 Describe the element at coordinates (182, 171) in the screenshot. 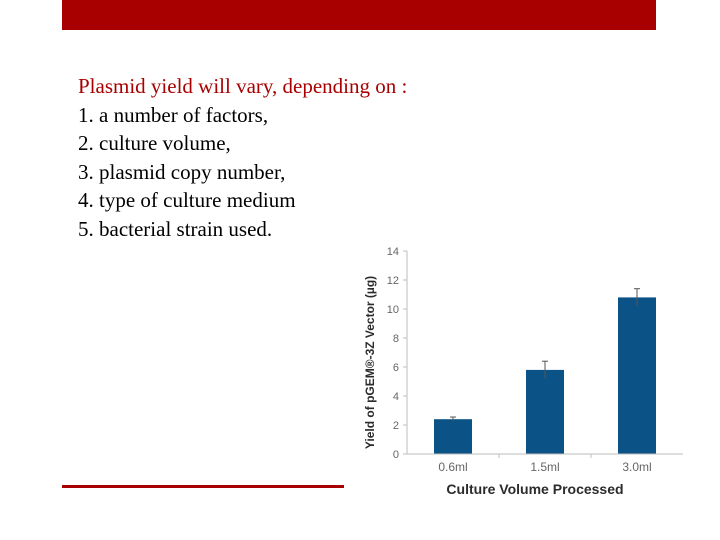

I see `slide-item-3: 3. plasmid copy number,` at that location.